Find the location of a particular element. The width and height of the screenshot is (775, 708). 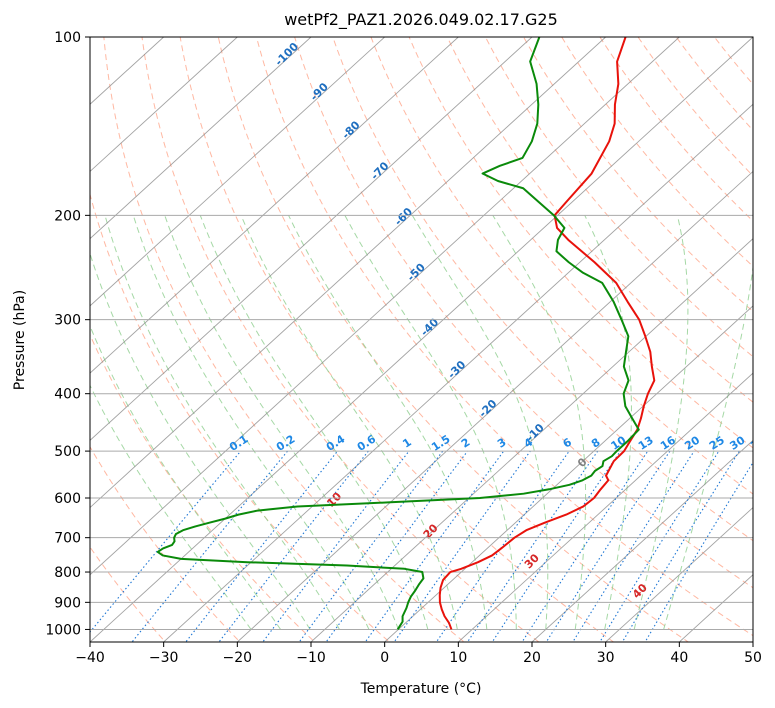

moist-adiabat-line is located at coordinates (708, 446).